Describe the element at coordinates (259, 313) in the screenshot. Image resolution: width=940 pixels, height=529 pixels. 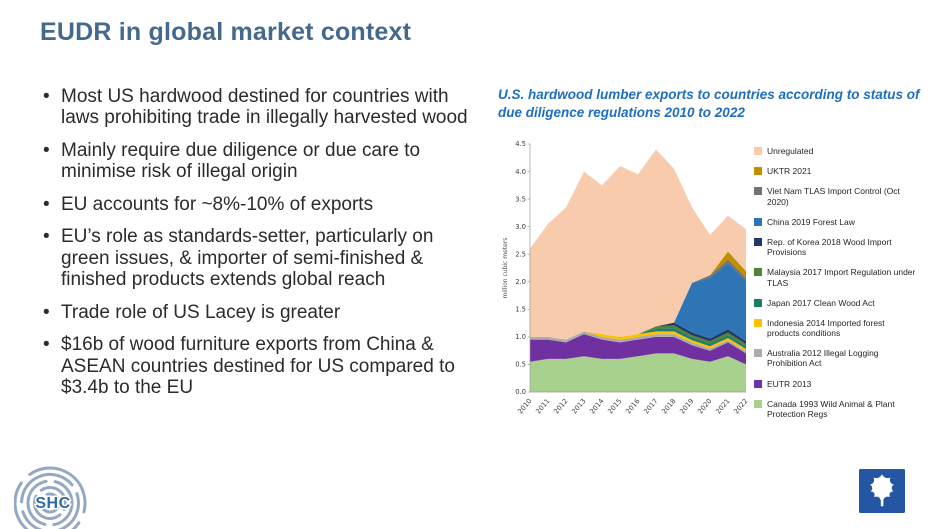
I see `bullet-item: Trade role of US Lacey is greater` at that location.